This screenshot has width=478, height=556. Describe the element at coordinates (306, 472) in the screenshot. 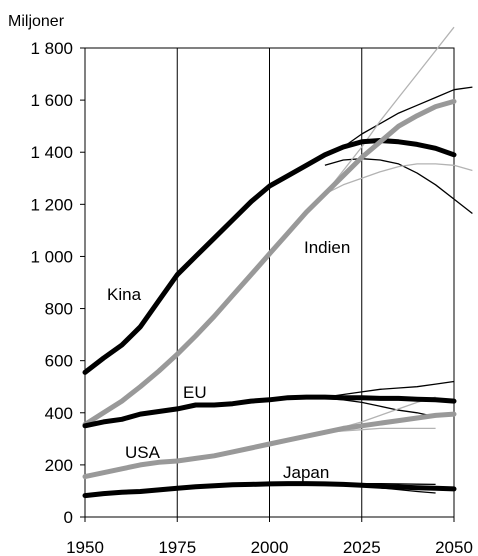

I see `series-label-japan: Japan` at that location.